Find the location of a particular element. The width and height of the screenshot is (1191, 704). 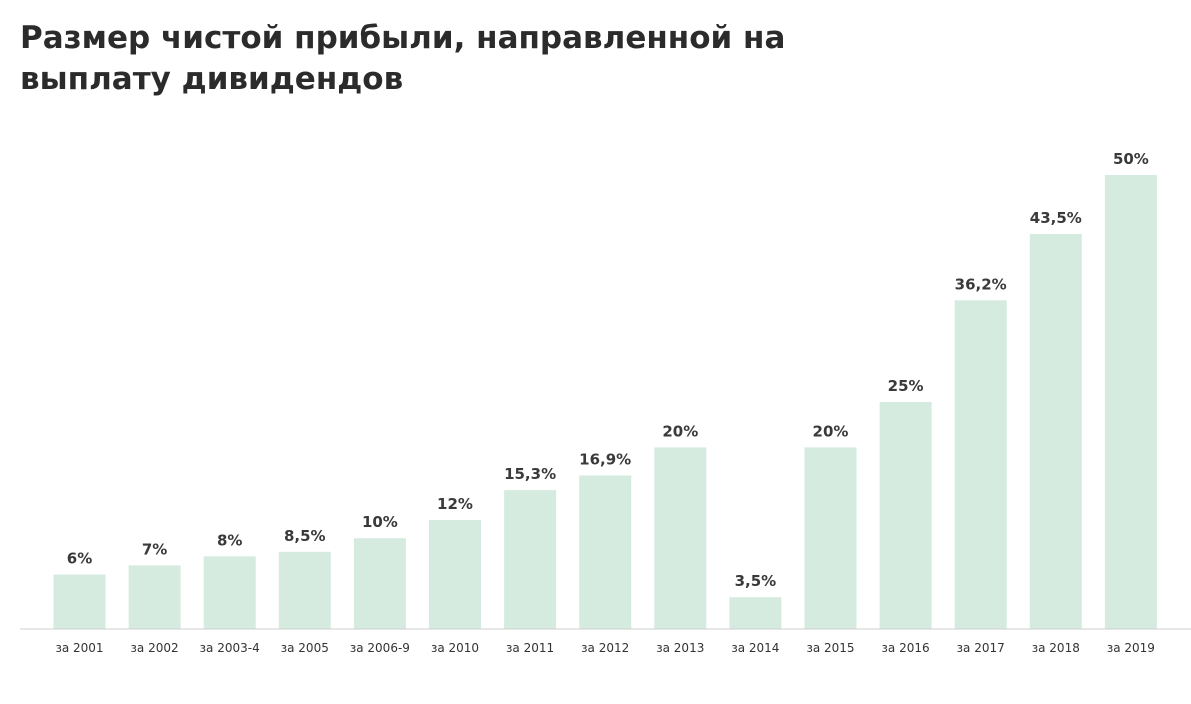

bar-value-label: 43,5% is located at coordinates (1056, 218).